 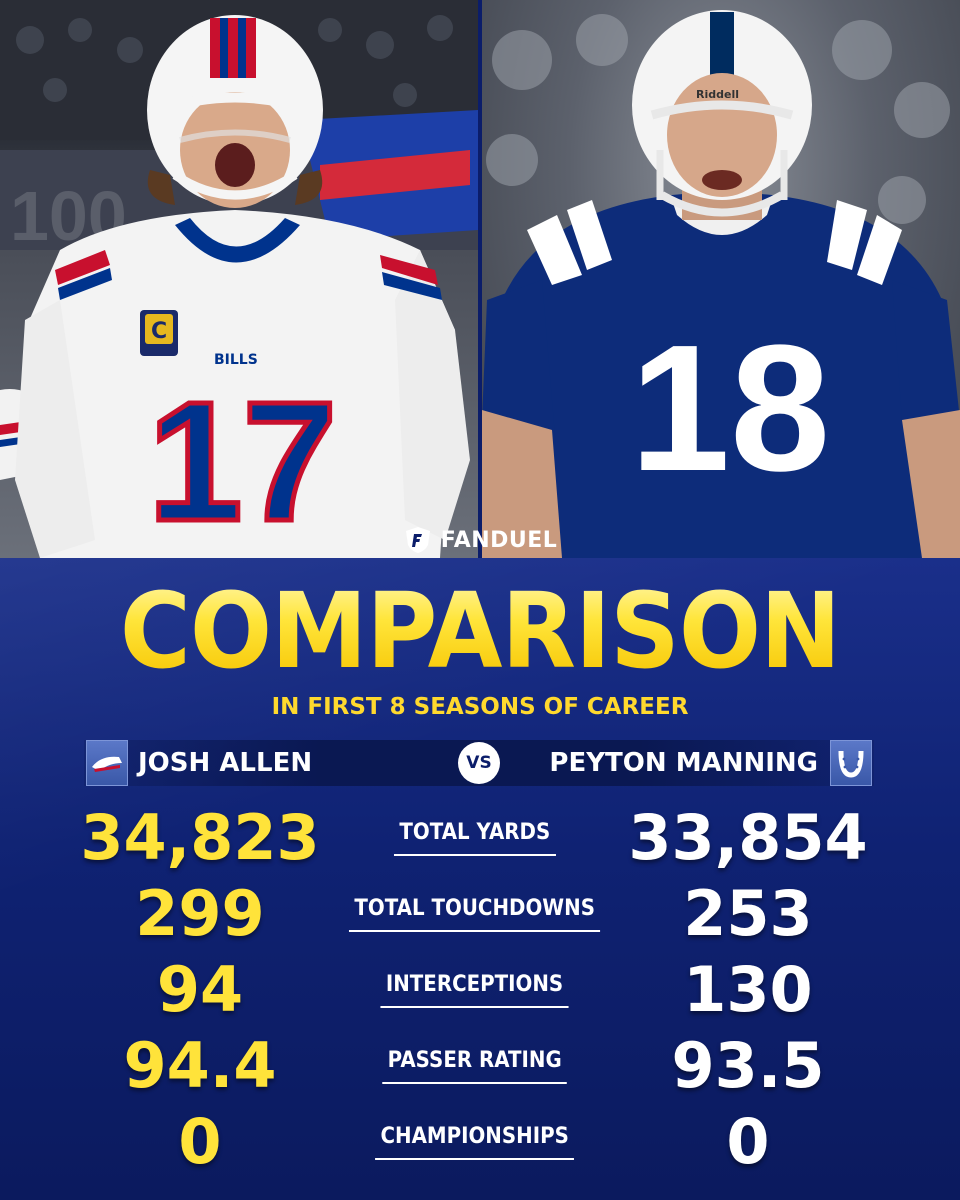 What do you see at coordinates (236, 360) in the screenshot?
I see `svg-text: BILLS` at bounding box center [236, 360].